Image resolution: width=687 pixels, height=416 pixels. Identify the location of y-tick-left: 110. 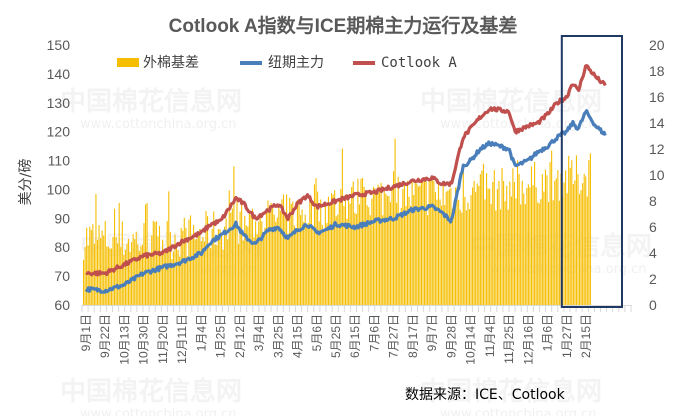
(59, 161).